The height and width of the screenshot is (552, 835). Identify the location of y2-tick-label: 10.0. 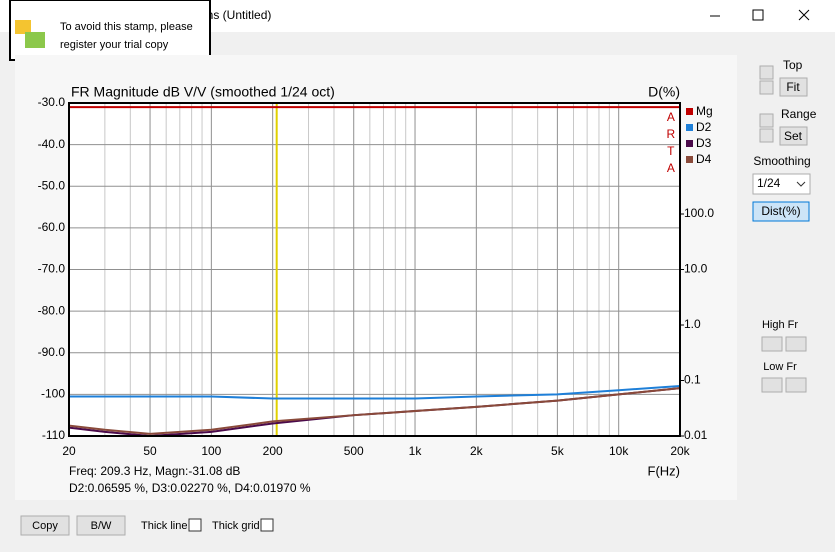
(696, 269).